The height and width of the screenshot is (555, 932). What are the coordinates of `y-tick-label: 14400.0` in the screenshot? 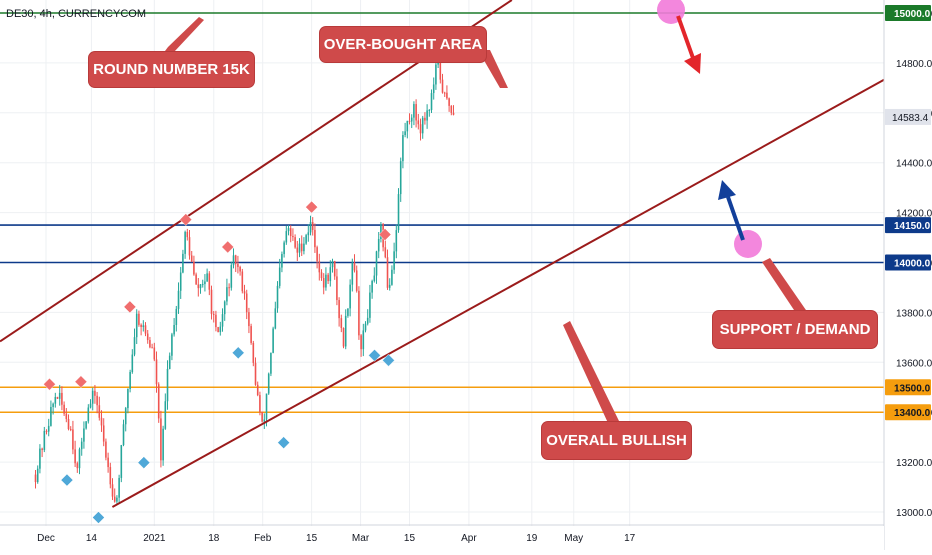 It's located at (914, 164).